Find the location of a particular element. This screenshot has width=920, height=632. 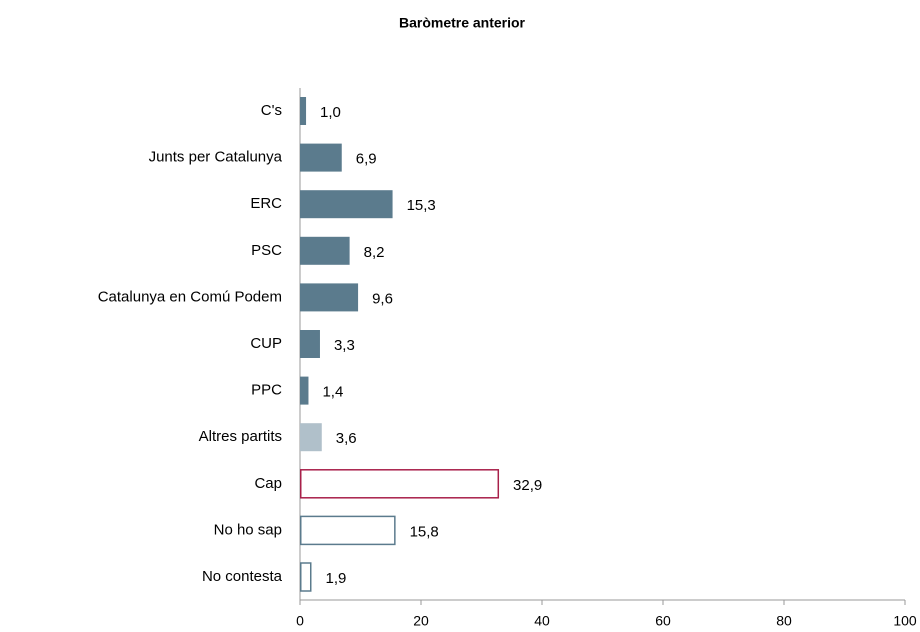

x-tick-label: 60 is located at coordinates (663, 621).